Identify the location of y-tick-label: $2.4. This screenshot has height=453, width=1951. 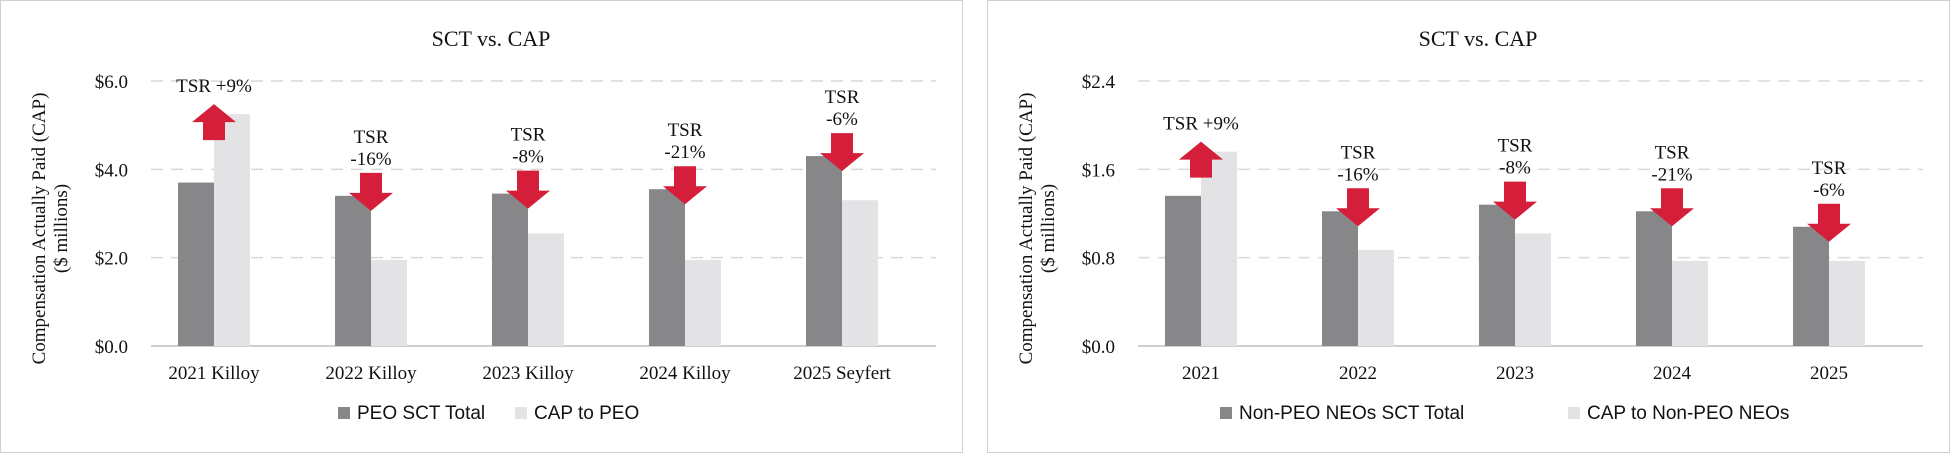
(1099, 82).